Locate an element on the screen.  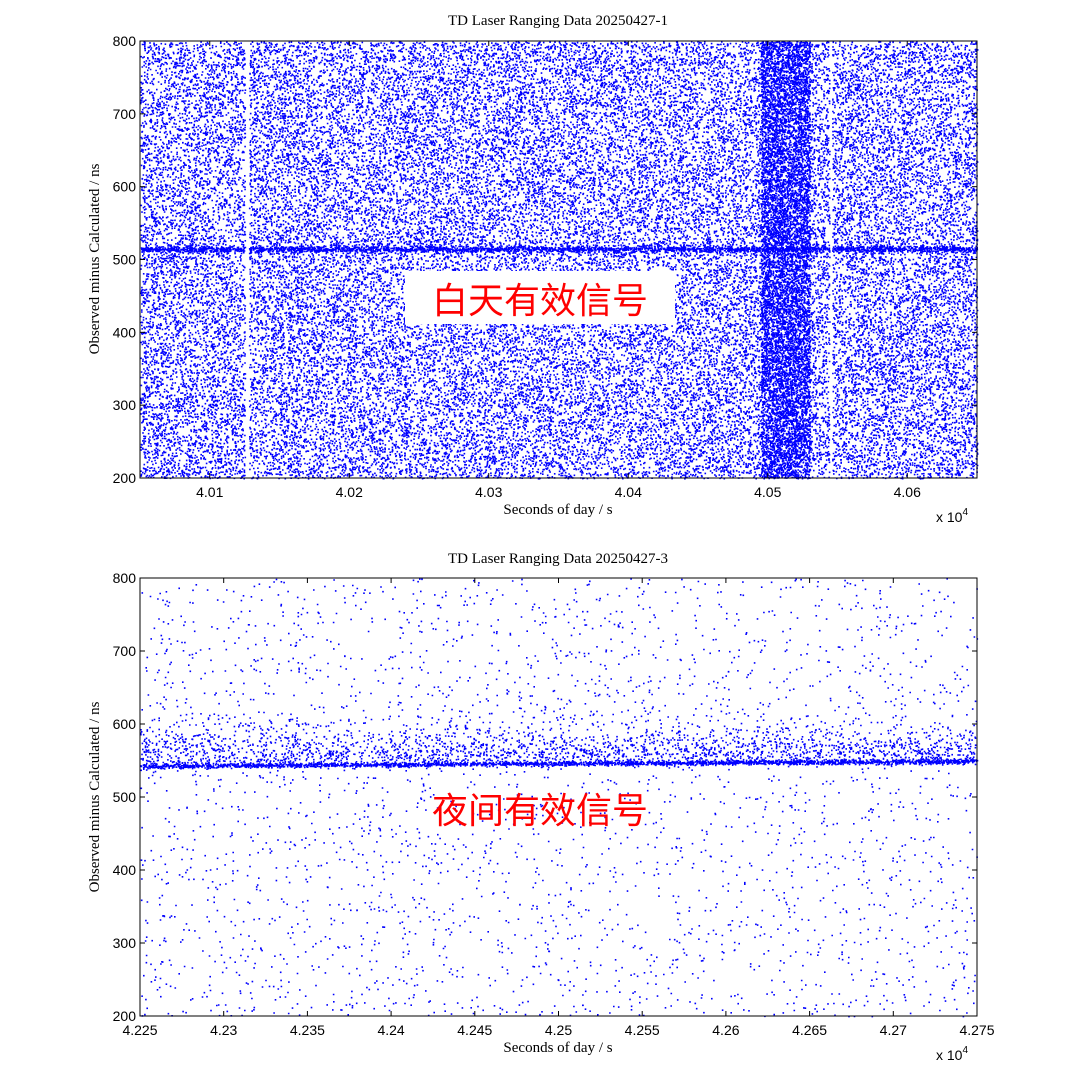
x-tick-label: 4.255 is located at coordinates (642, 1030).